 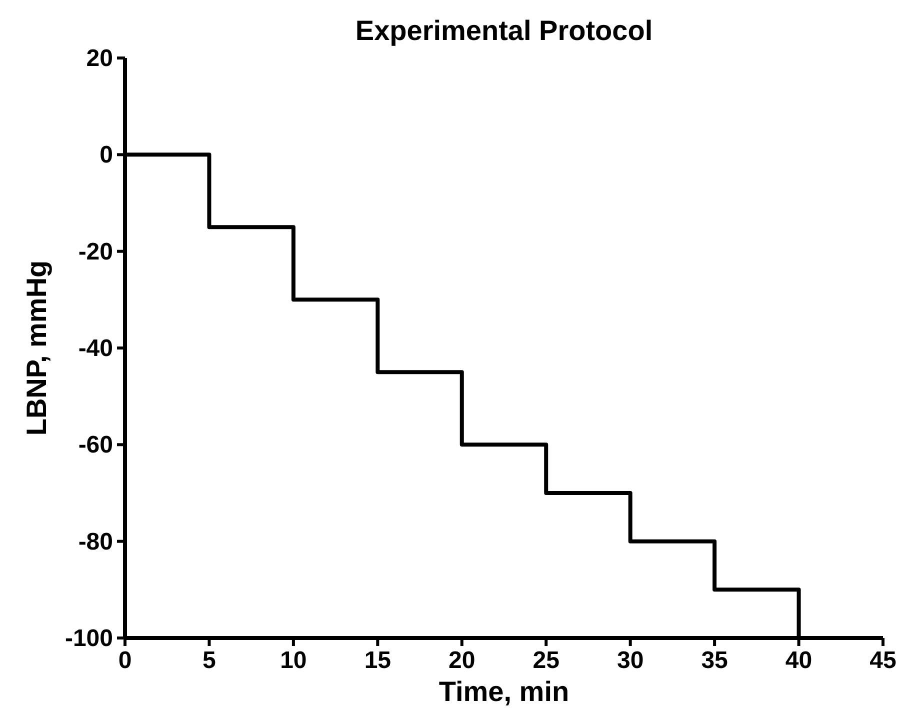 What do you see at coordinates (106, 155) in the screenshot?
I see `y-tick-label: 0` at bounding box center [106, 155].